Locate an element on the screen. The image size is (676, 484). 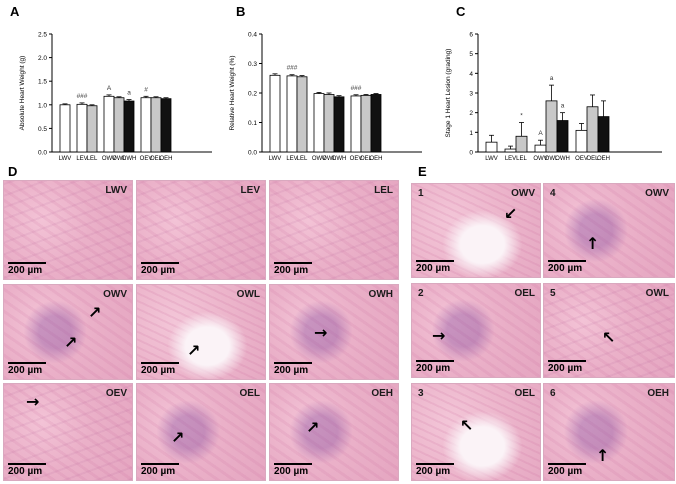
micrograph-e-5: 5 OWL ↖ 200 µm is located at coordinates (609, 330).